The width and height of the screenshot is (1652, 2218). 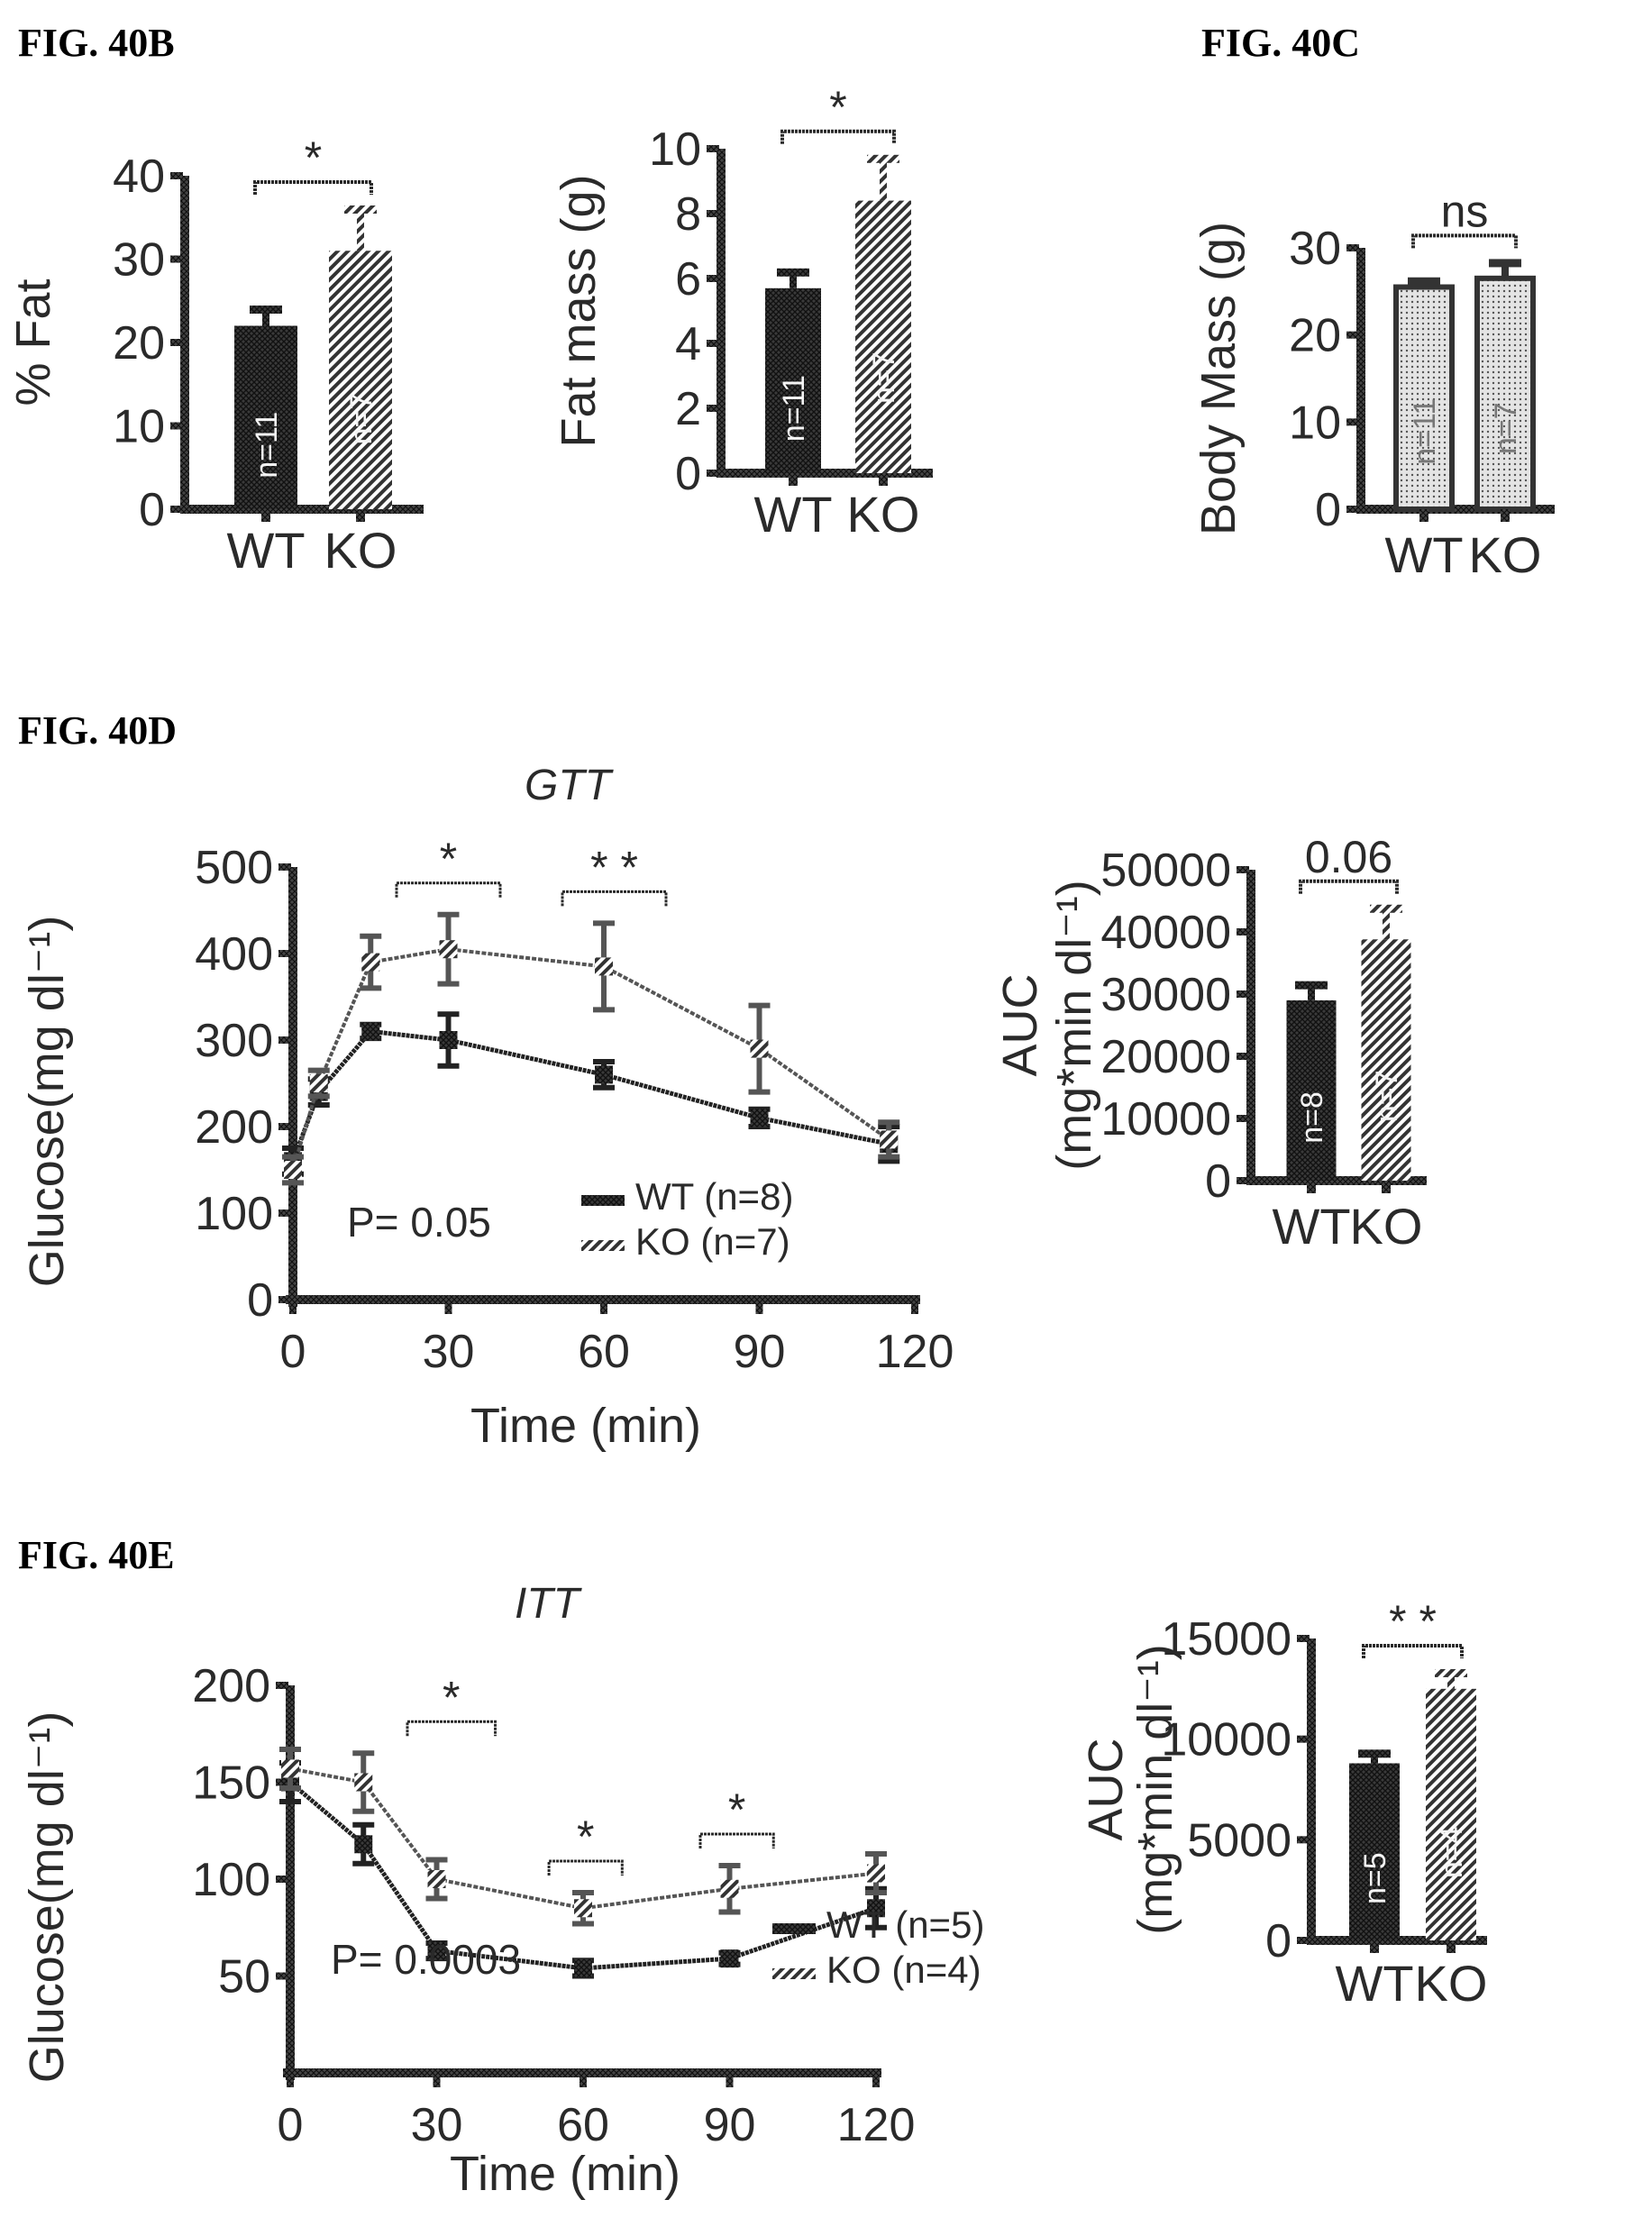 I want to click on y-tick-label: 400, so click(x=234, y=954).